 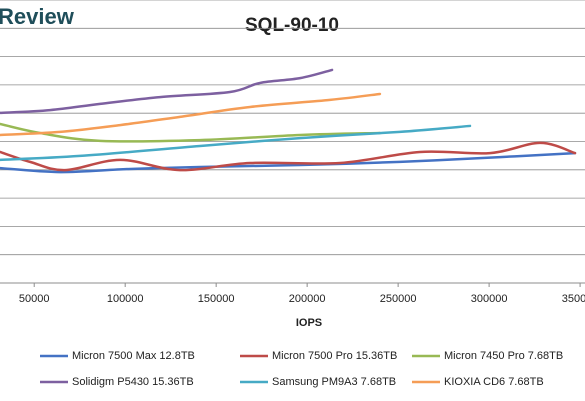 I want to click on chart-title: SQL-90-10, so click(x=292, y=25).